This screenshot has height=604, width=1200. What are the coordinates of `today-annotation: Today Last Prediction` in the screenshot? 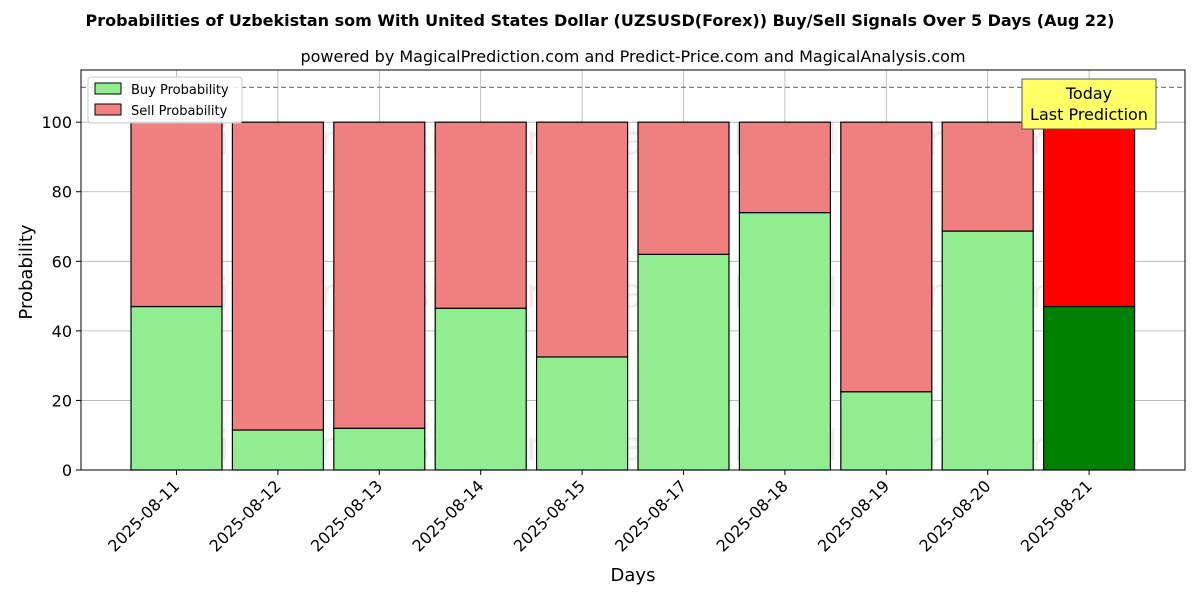 It's located at (1089, 104).